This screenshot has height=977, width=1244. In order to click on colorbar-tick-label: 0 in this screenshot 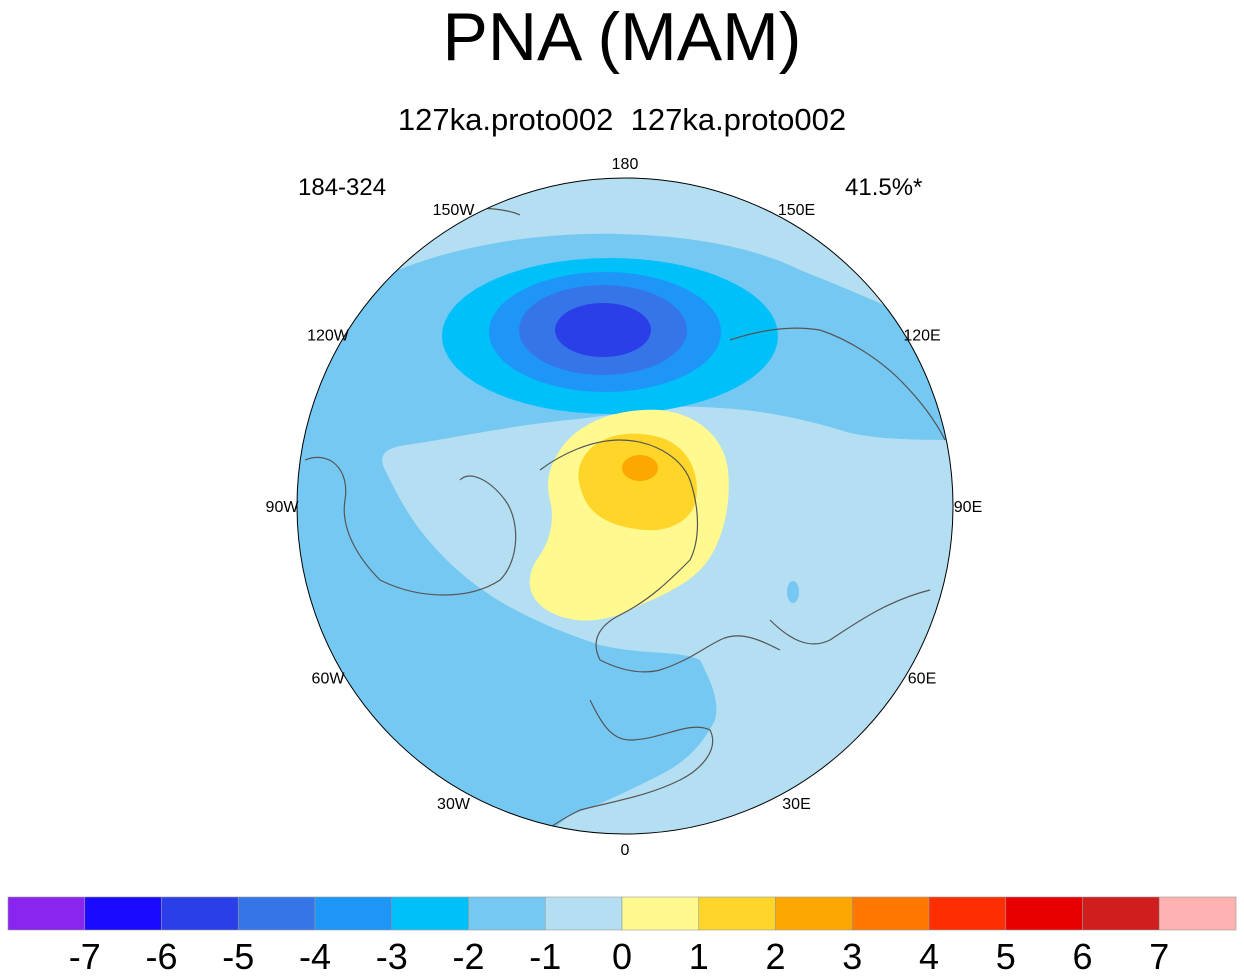, I will do `click(622, 956)`.